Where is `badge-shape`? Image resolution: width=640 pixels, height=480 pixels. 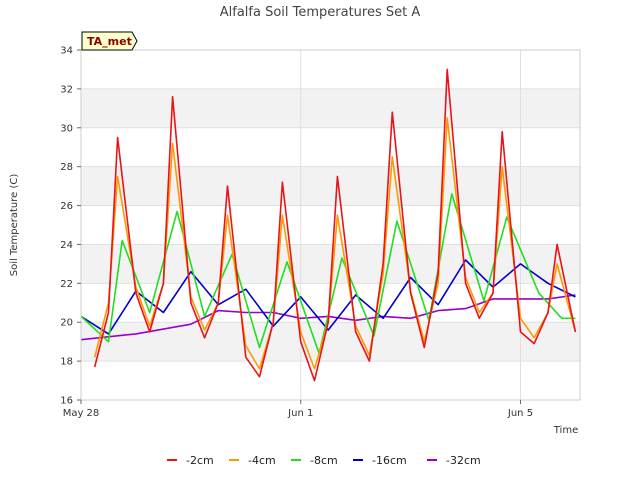 badge-shape is located at coordinates (109, 41).